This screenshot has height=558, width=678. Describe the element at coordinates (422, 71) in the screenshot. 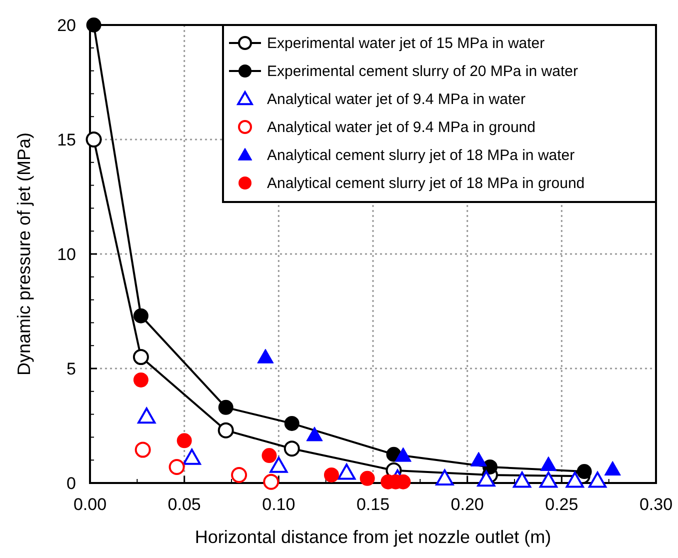

I see `legend-label: Experimental cement slurry of 20 MPa in water` at that location.